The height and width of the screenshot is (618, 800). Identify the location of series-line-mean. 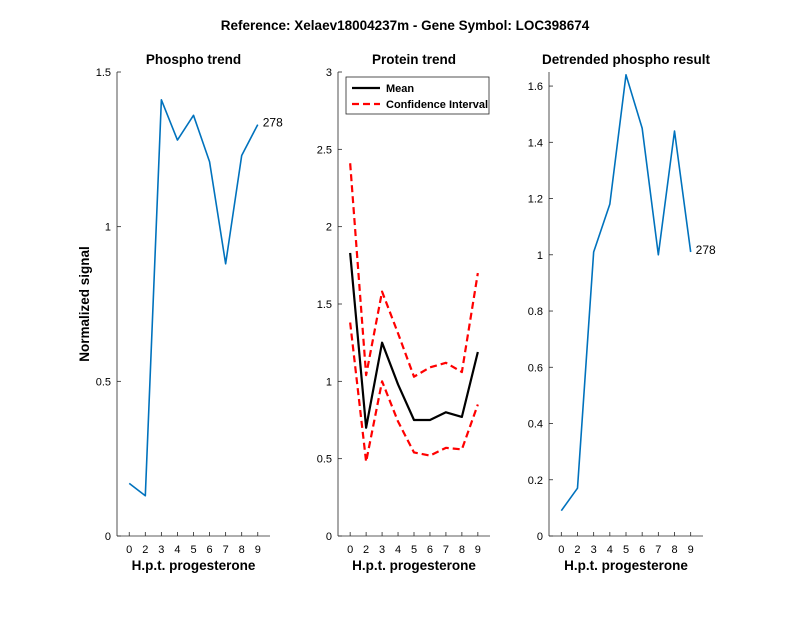
(414, 340).